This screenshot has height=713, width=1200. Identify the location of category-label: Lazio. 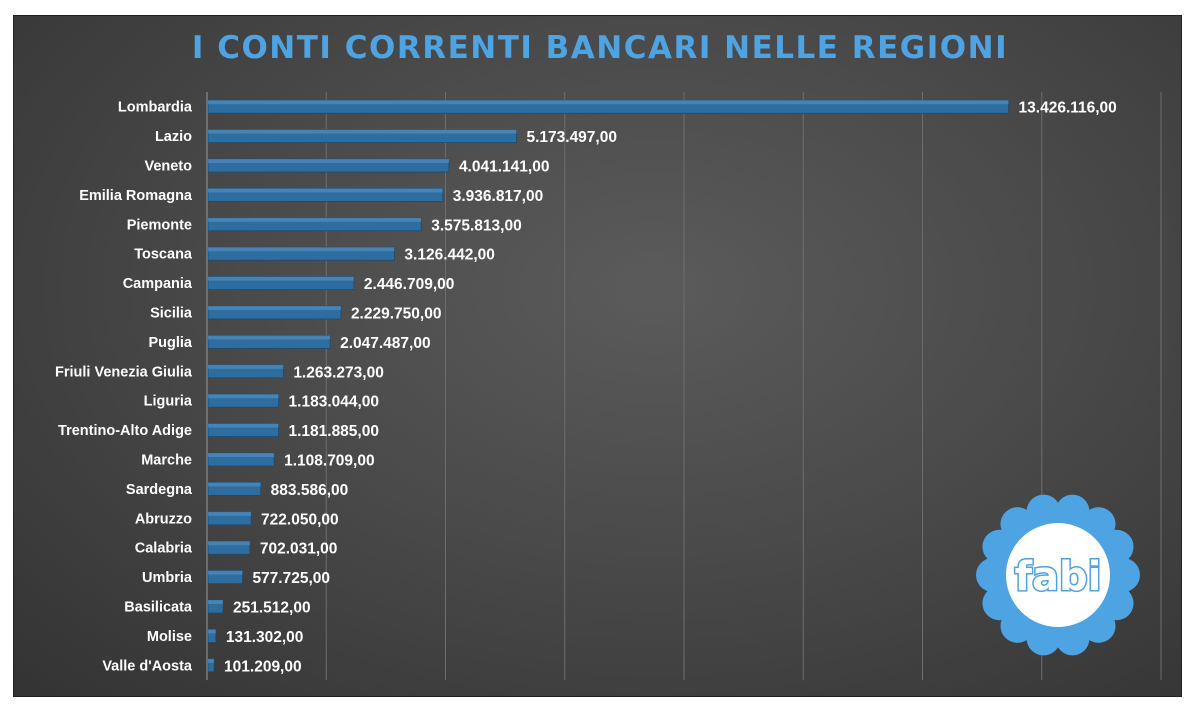
(173, 137).